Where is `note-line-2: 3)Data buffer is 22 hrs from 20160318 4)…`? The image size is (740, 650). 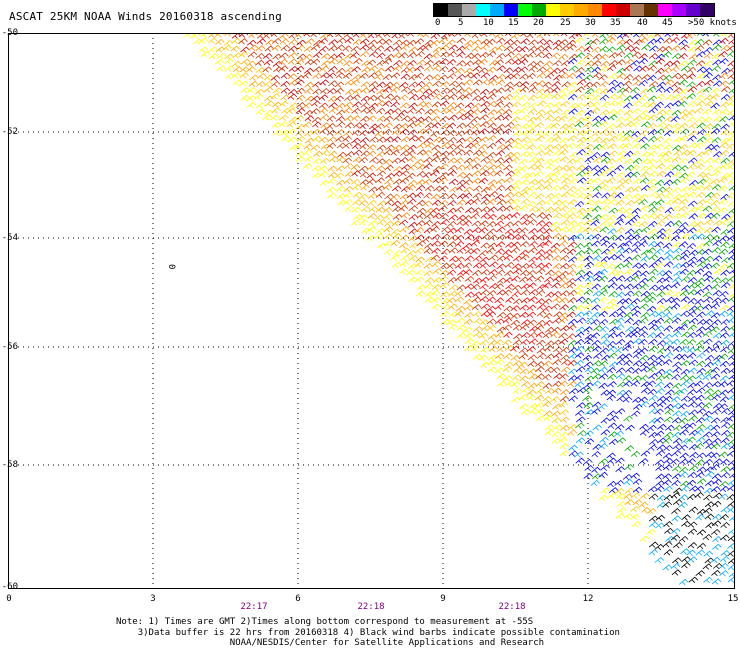 note-line-2: 3)Data buffer is 22 hrs from 20160318 4)… is located at coordinates (378, 632).